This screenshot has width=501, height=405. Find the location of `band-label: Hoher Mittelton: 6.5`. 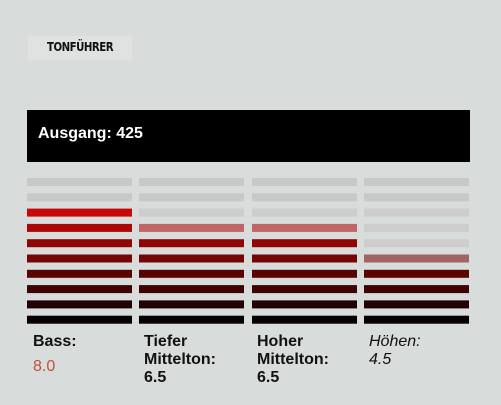

band-label: Hoher Mittelton: 6.5 is located at coordinates (312, 360).